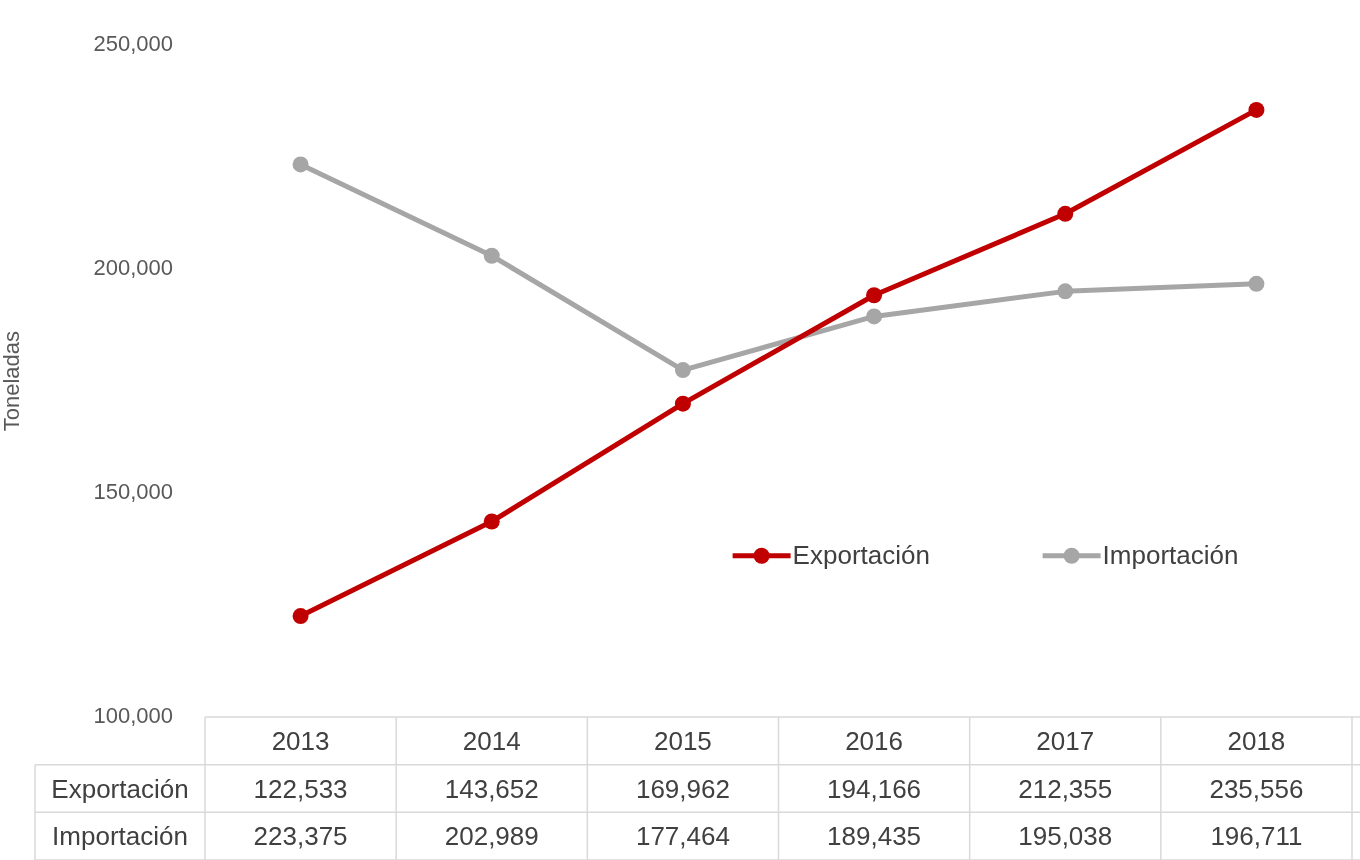 The image size is (1360, 860). Describe the element at coordinates (861, 554) in the screenshot. I see `legend-label: Exportación` at that location.